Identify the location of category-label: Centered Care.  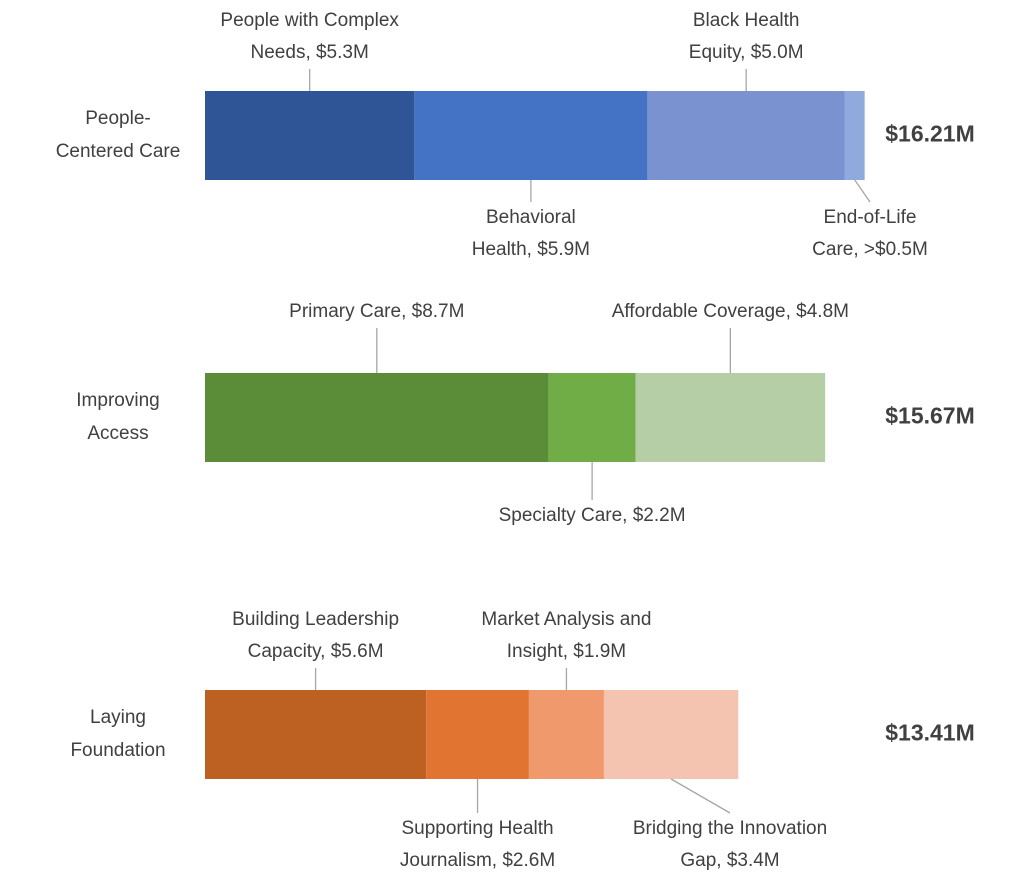
(118, 151).